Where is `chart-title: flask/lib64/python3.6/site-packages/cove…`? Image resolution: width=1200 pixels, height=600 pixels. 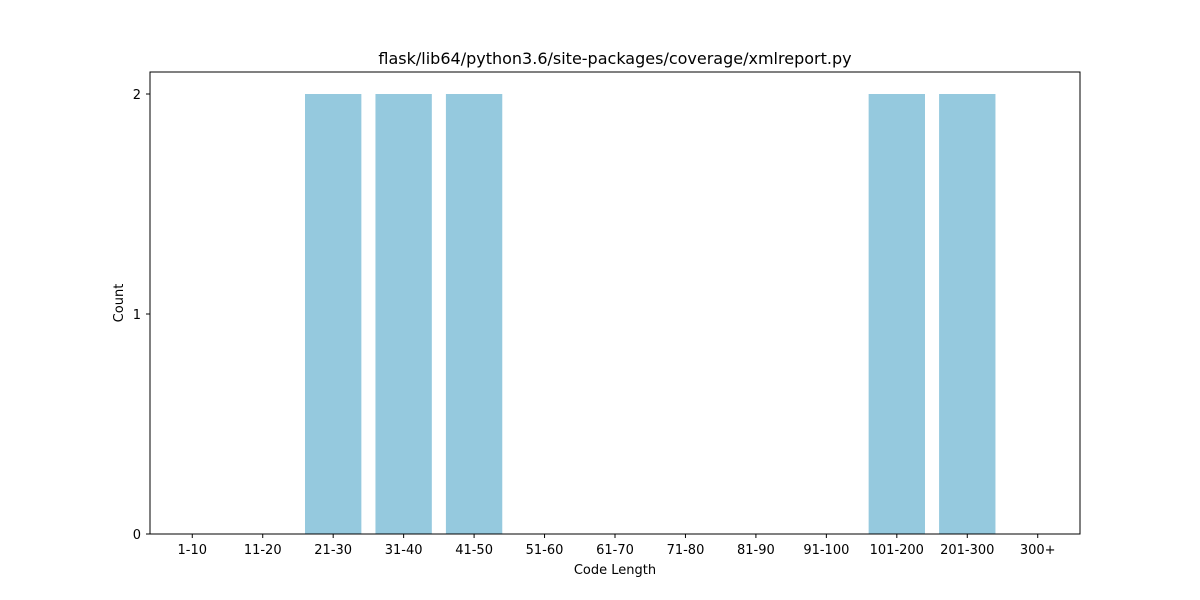
chart-title: flask/lib64/python3.6/site-packages/cove… is located at coordinates (614, 58).